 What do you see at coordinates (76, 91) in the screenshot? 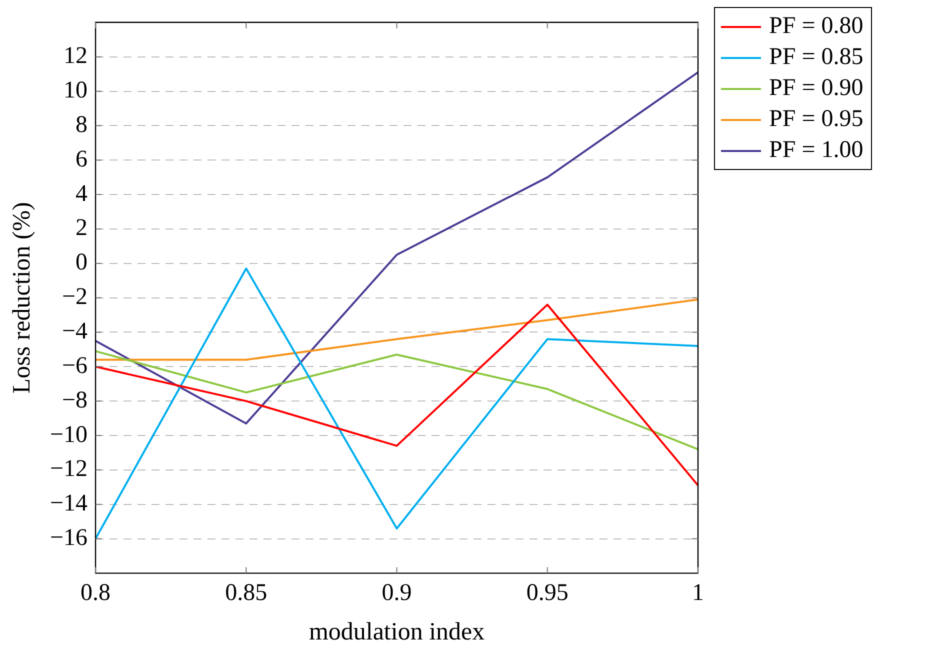
I see `y-tick-label: 10` at bounding box center [76, 91].